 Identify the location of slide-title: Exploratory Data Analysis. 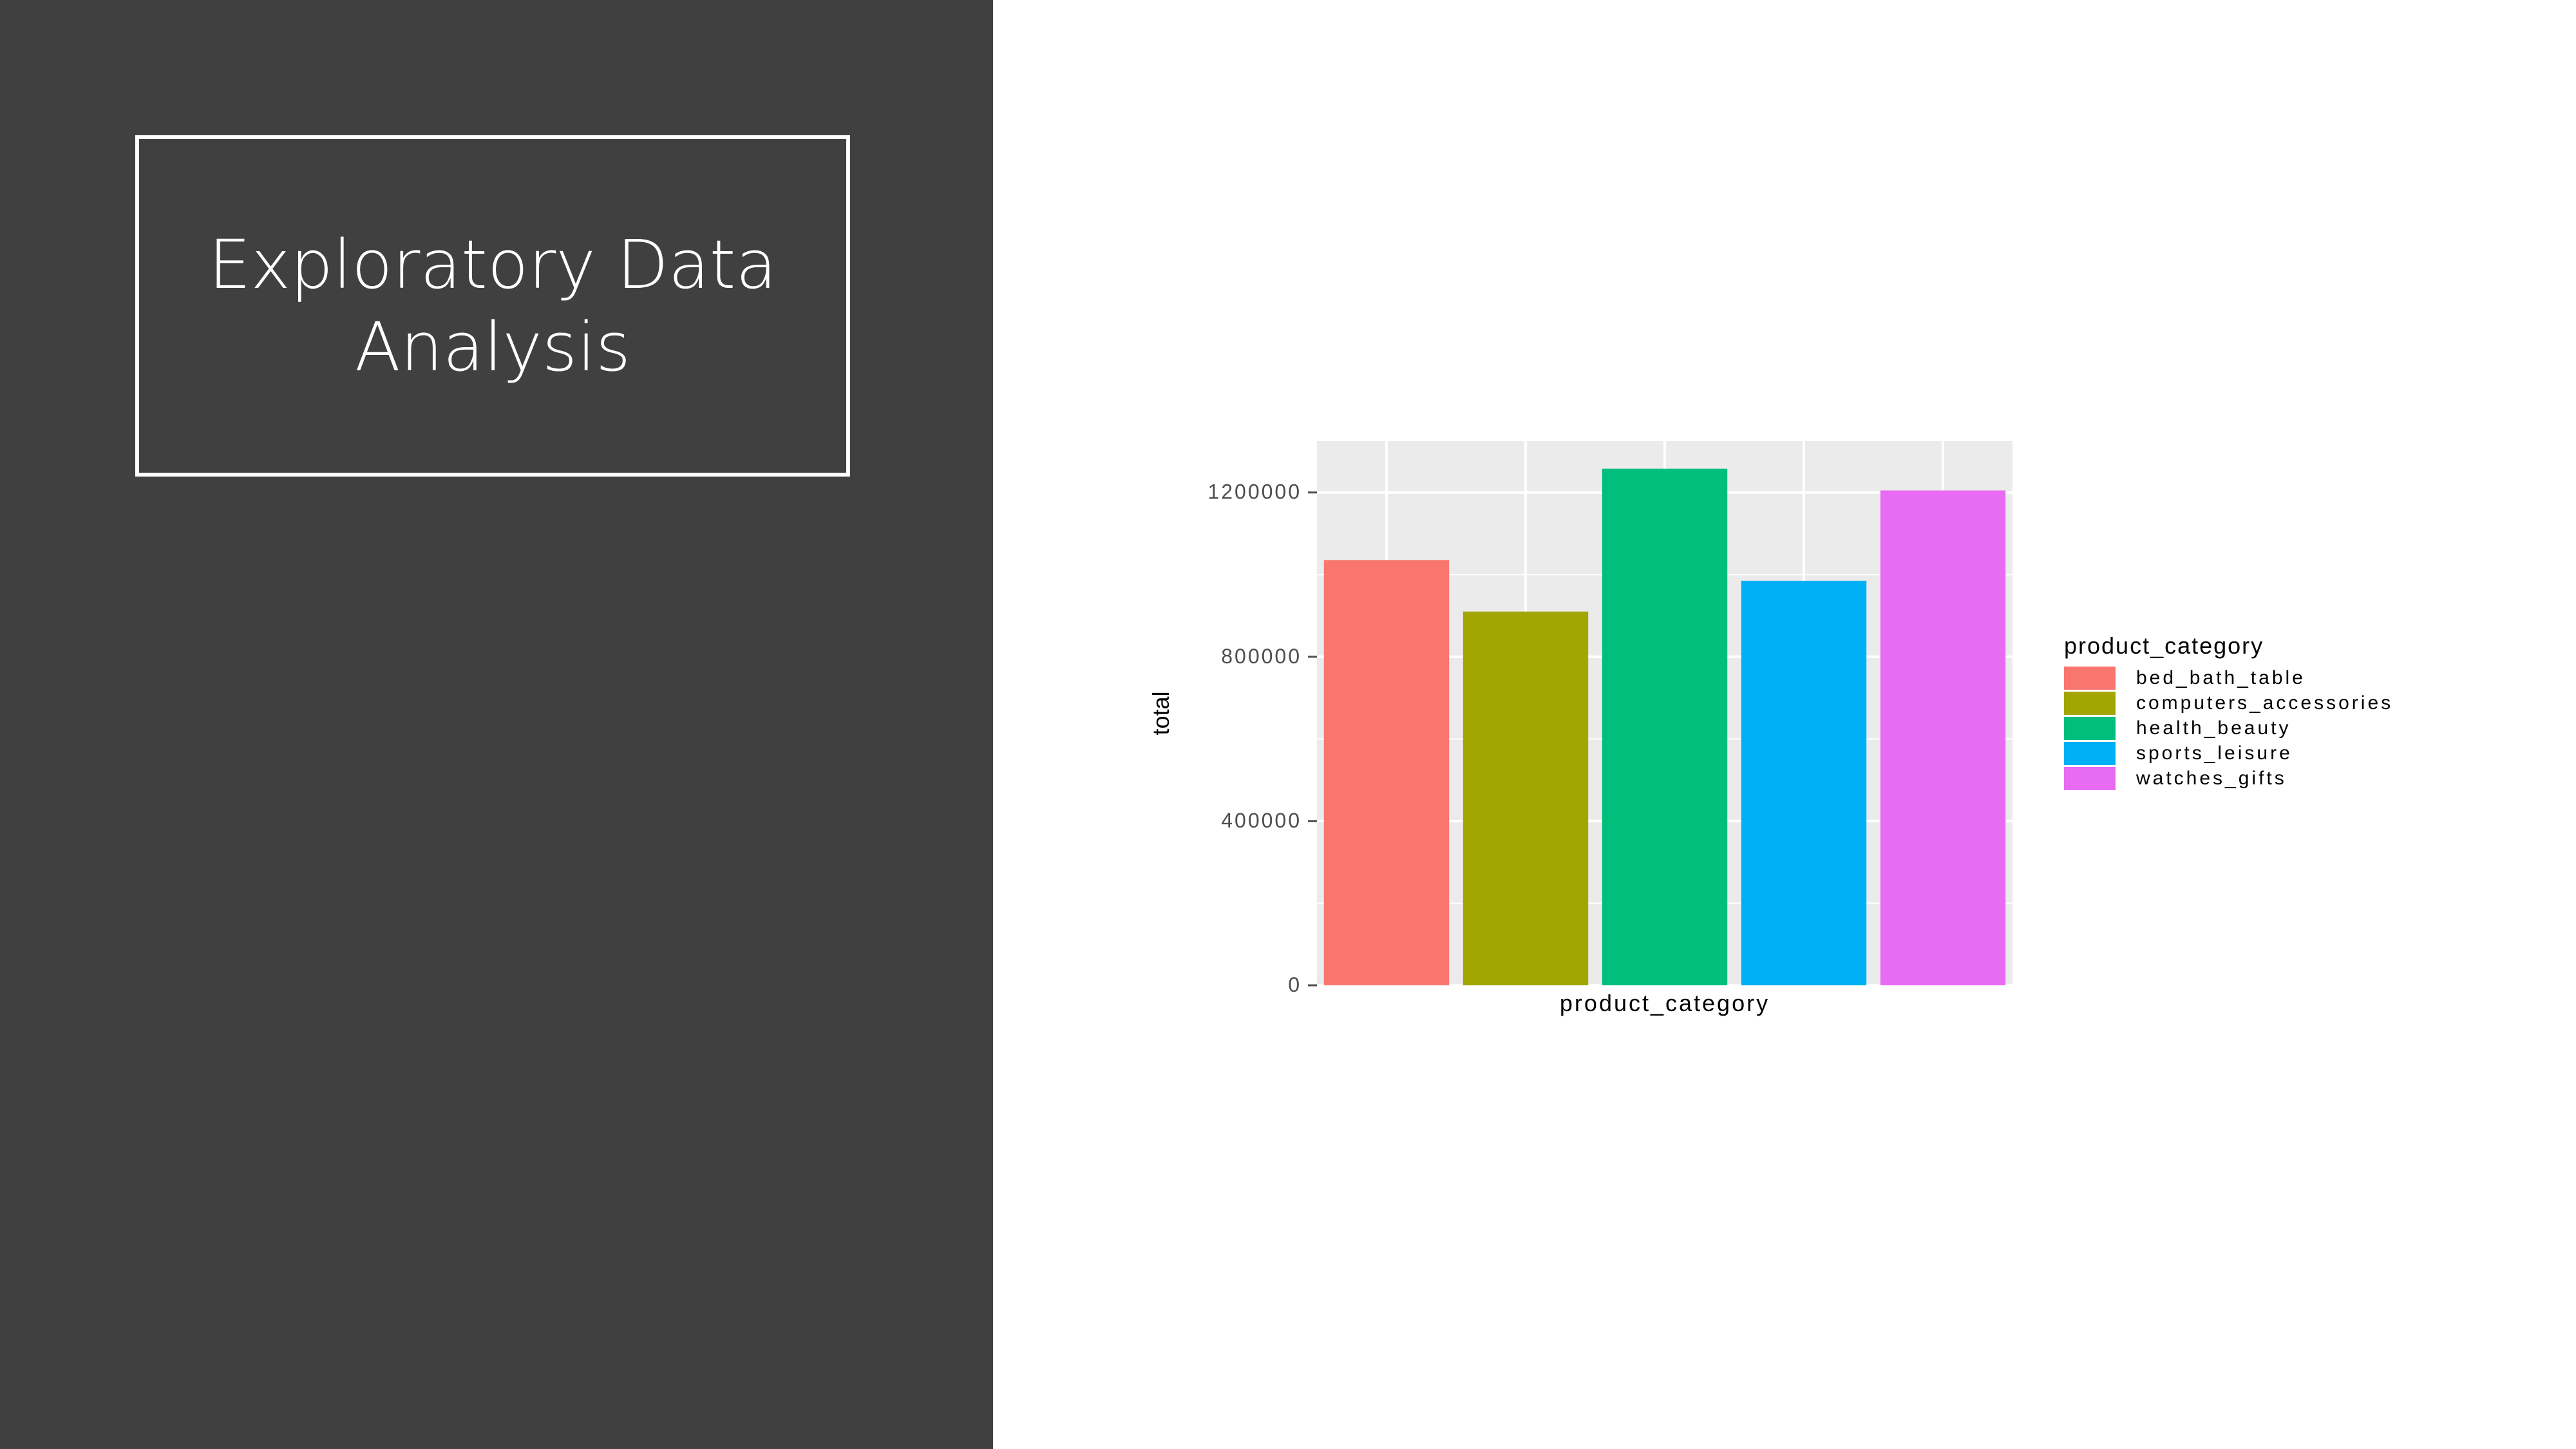
(493, 305).